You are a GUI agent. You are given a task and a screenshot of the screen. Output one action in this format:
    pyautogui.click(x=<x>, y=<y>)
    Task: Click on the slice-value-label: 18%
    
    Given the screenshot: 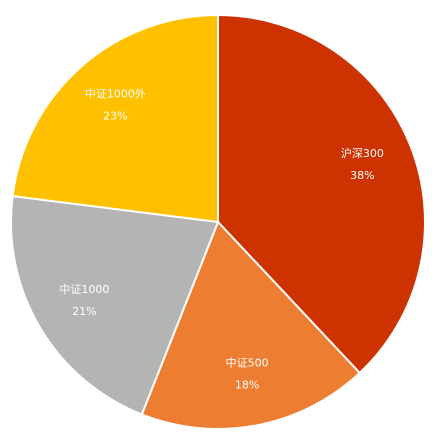 What is the action you would take?
    pyautogui.click(x=247, y=385)
    